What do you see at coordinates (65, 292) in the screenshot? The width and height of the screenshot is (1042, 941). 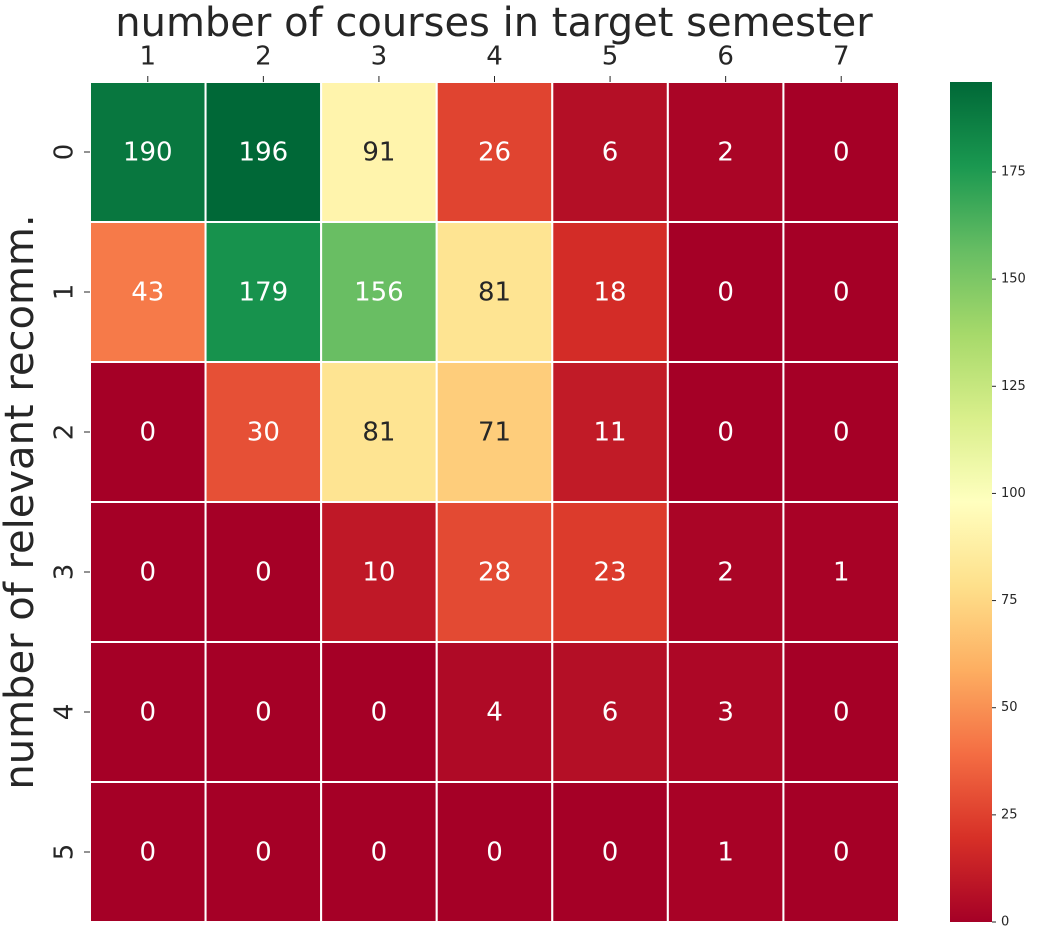 I see `y-tick-label: 1` at bounding box center [65, 292].